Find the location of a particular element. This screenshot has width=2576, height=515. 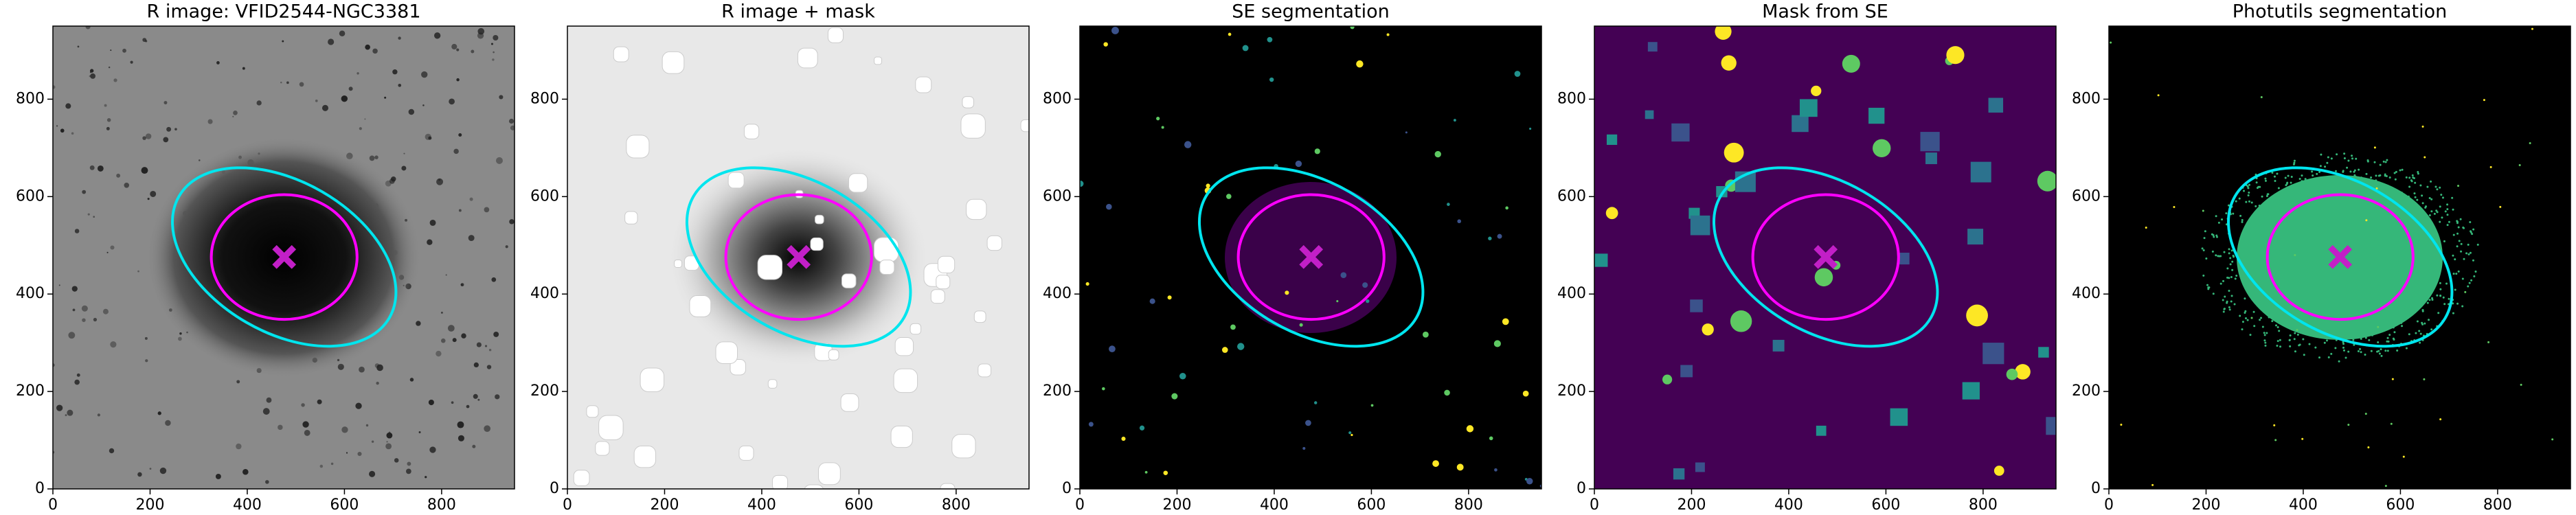

aperture-ellipse is located at coordinates (1311, 257).